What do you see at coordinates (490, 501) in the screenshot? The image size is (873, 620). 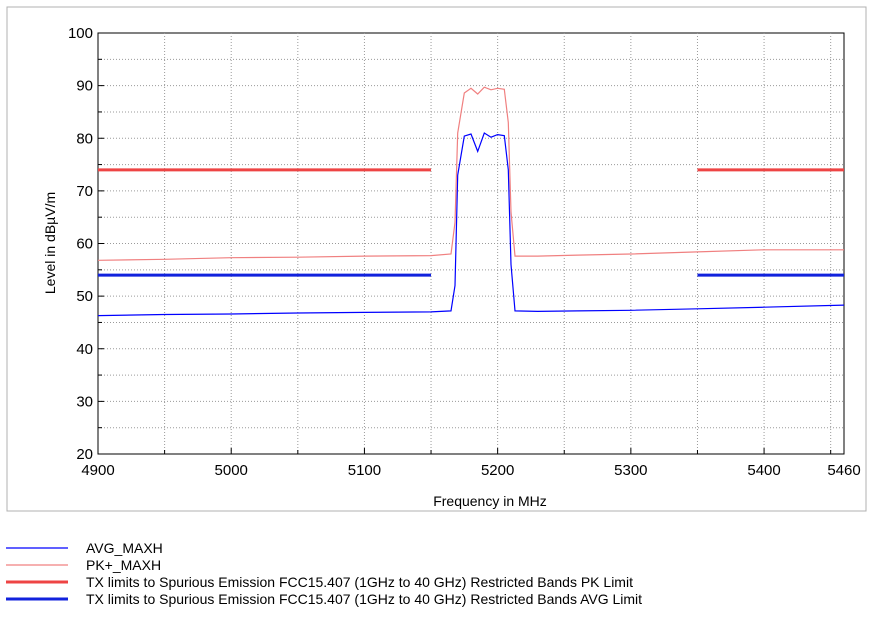 I see `x-axis-title: Frequency in MHz` at bounding box center [490, 501].